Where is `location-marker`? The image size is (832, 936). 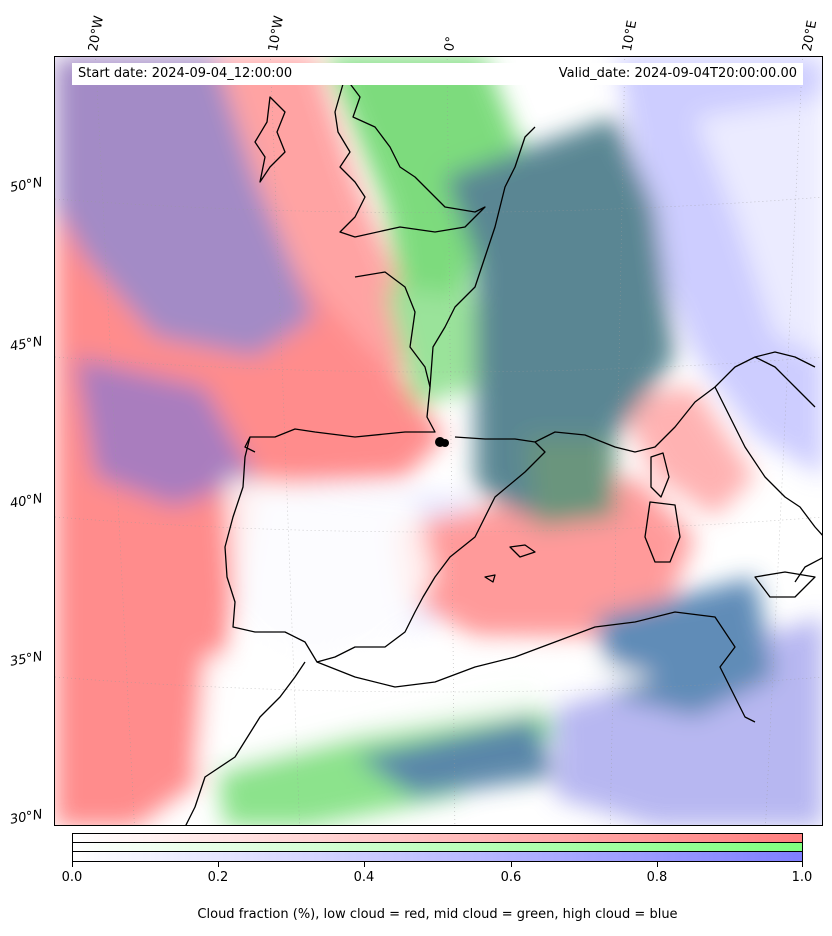
location-marker is located at coordinates (442, 442).